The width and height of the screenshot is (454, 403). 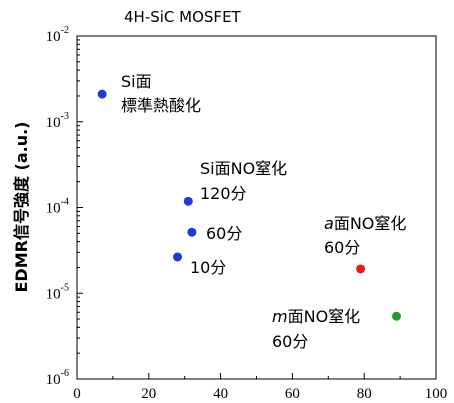 What do you see at coordinates (183, 17) in the screenshot?
I see `chart-title: 4H-SiC MOSFET` at bounding box center [183, 17].